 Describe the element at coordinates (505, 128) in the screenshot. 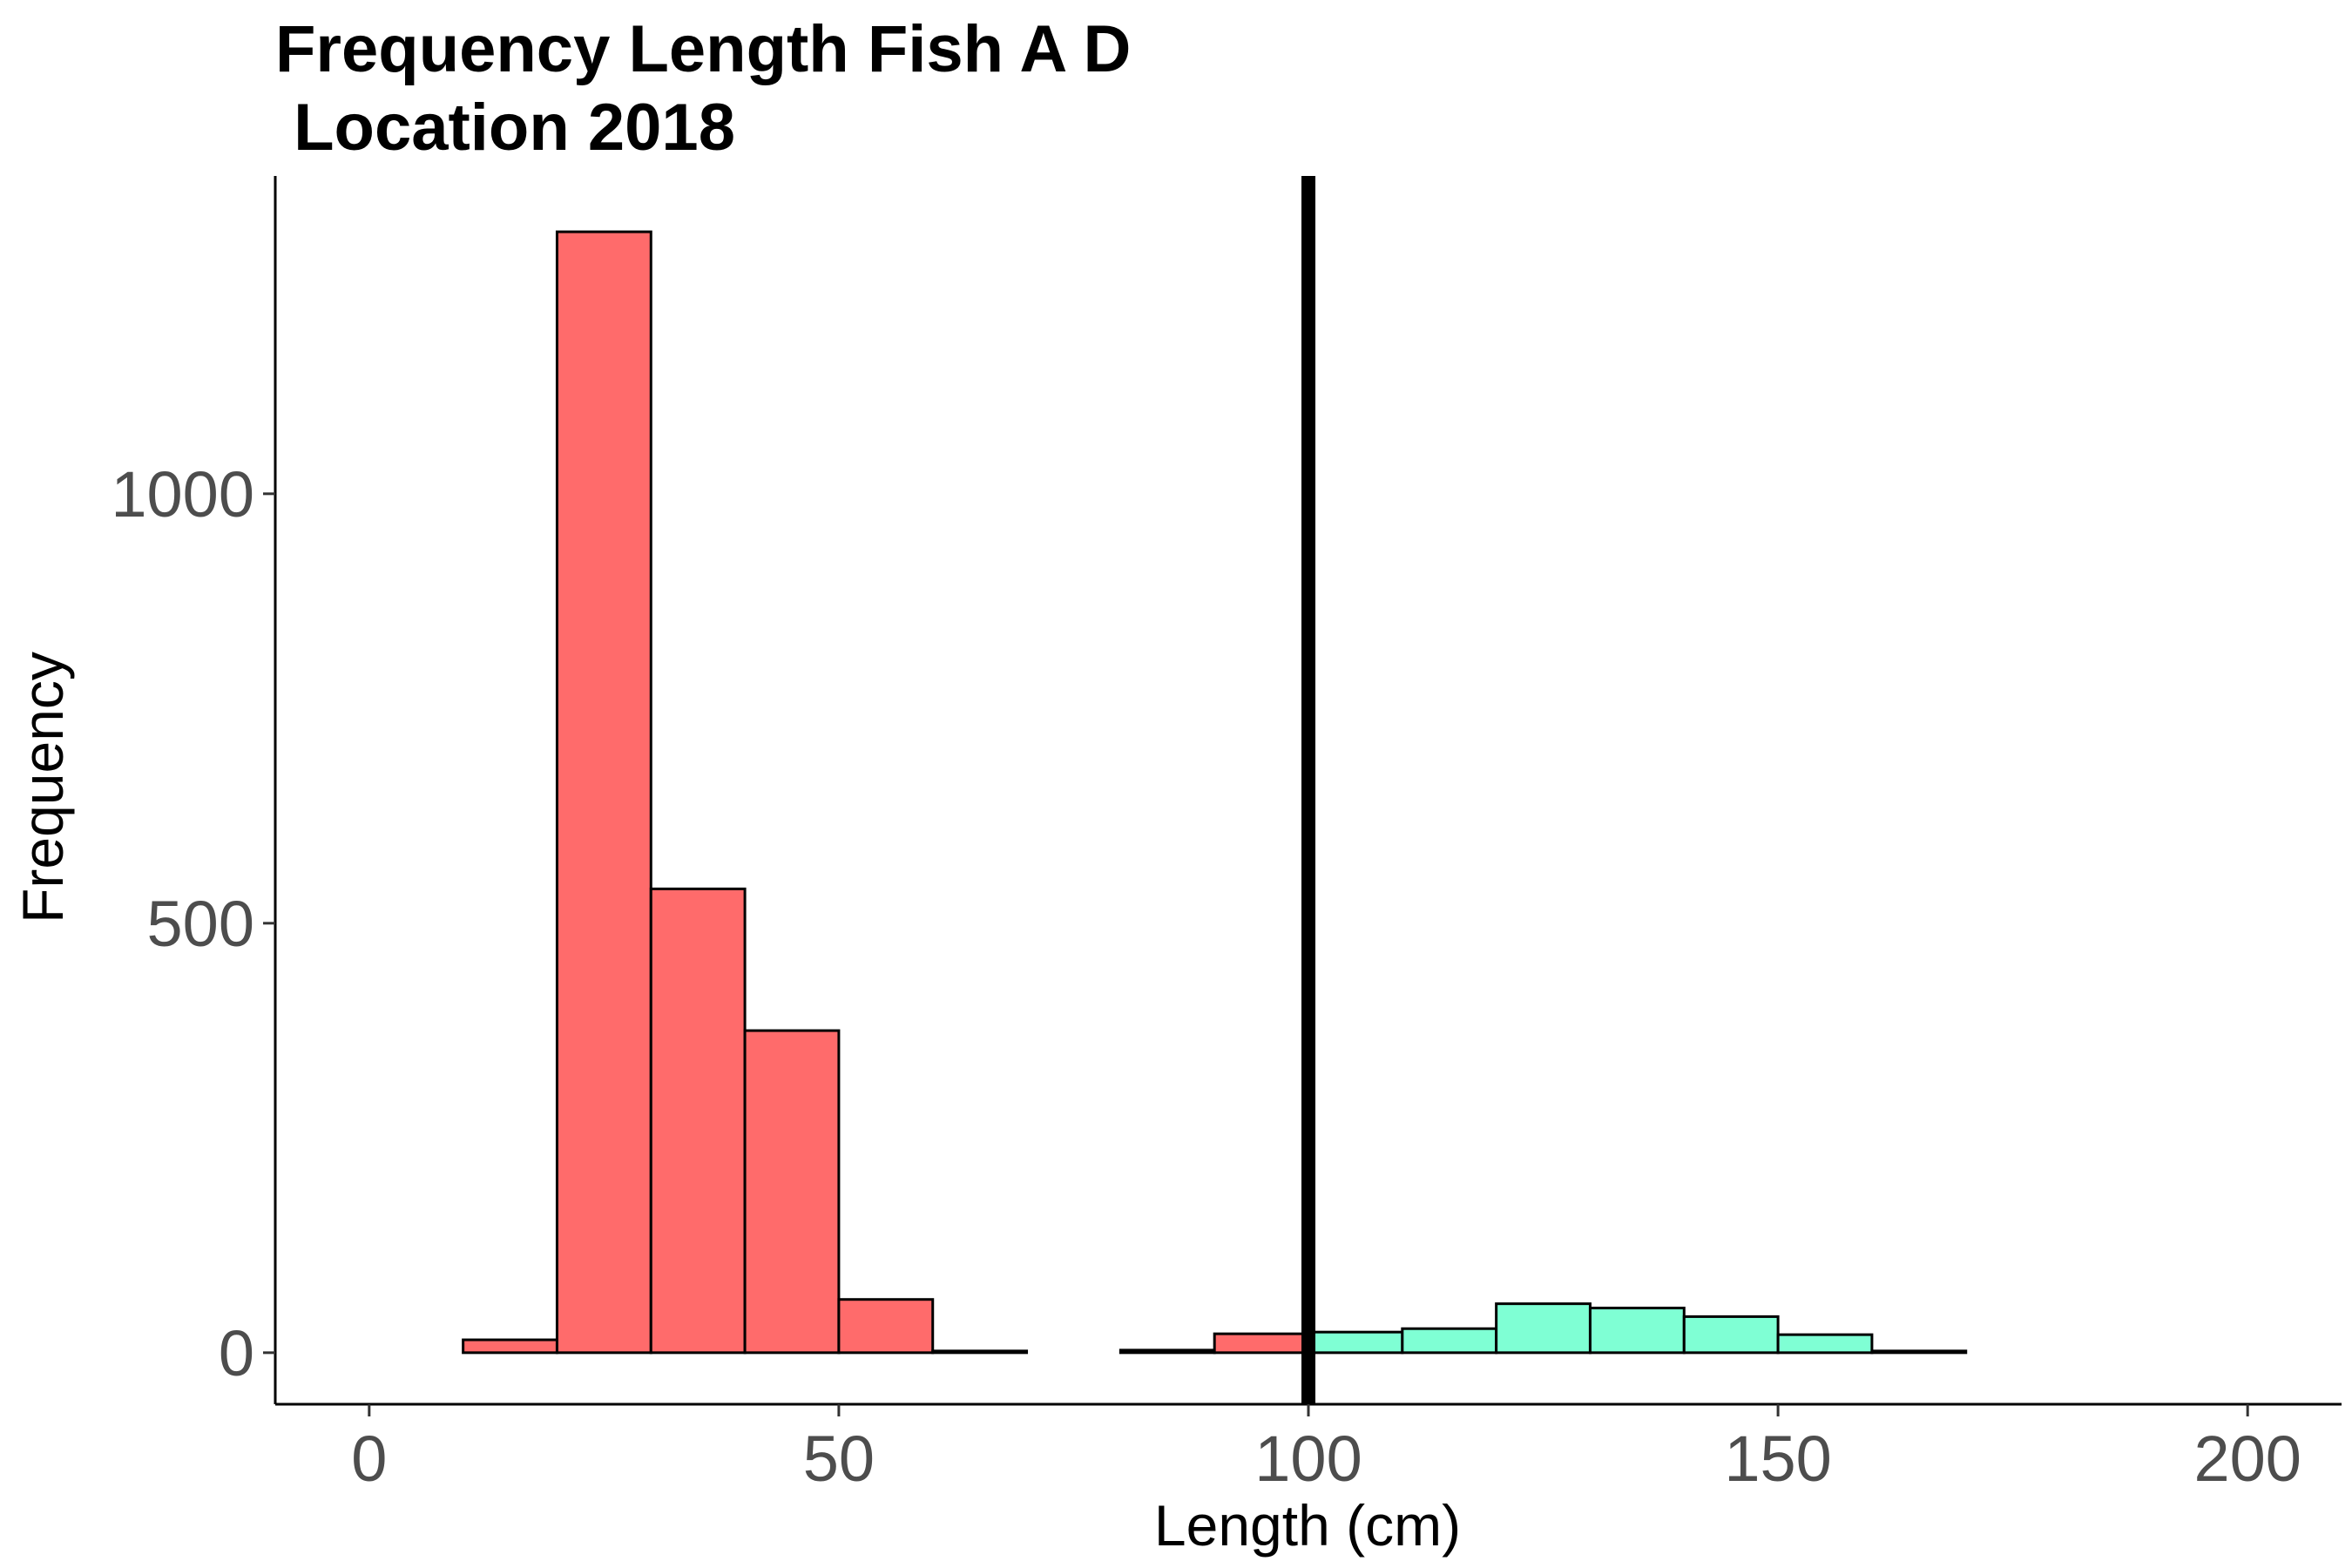

I see `chart-title-line-2: Location 2018` at that location.